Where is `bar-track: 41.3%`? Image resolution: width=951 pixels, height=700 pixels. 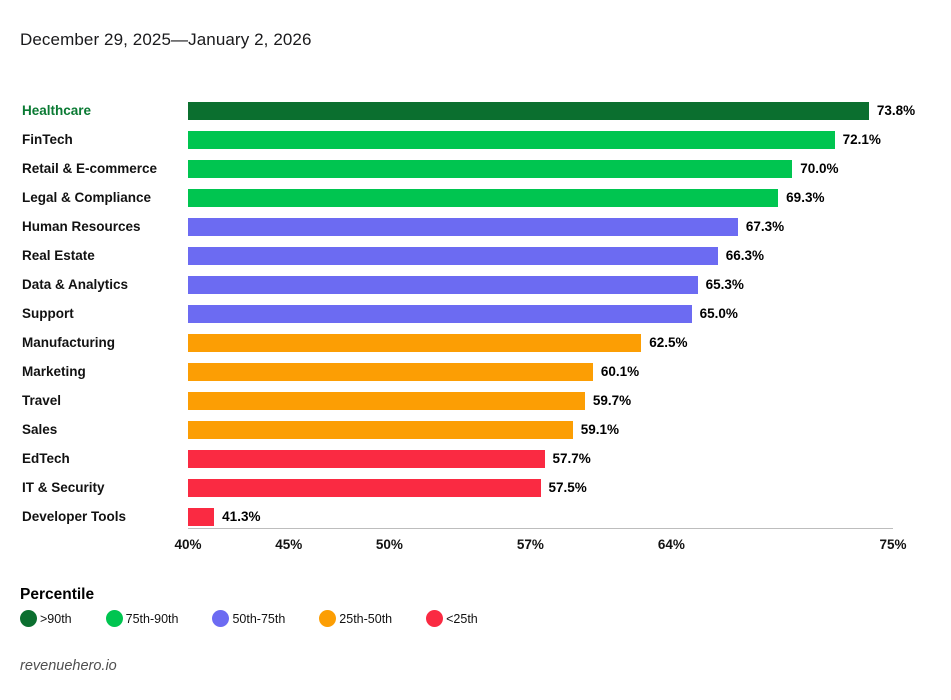 bar-track: 41.3% is located at coordinates (540, 516).